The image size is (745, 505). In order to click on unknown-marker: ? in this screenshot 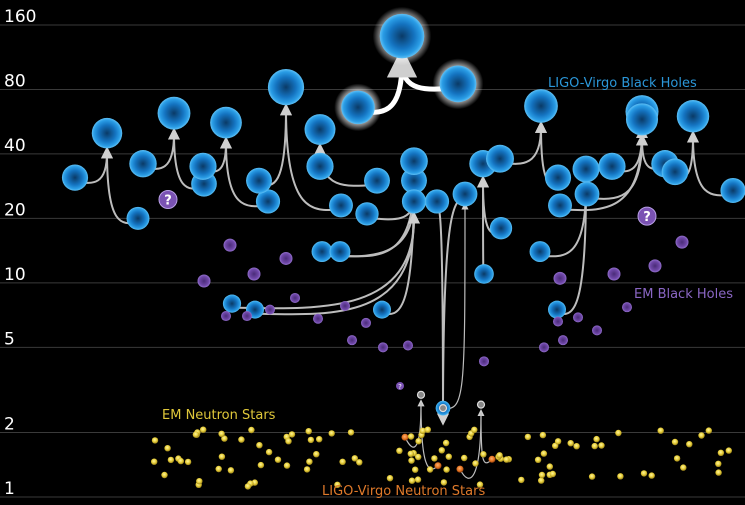, I will do `click(400, 387)`.